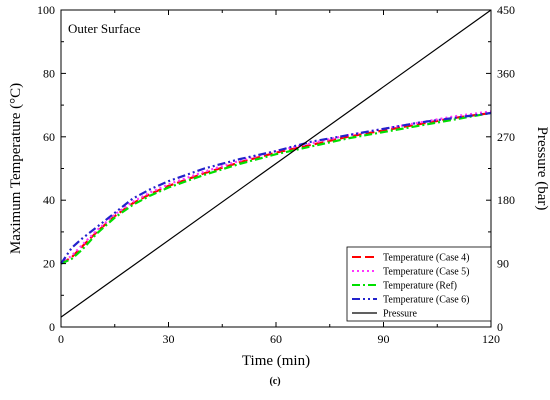 The height and width of the screenshot is (400, 550). Describe the element at coordinates (274, 381) in the screenshot. I see `figure-caption: (c)` at that location.